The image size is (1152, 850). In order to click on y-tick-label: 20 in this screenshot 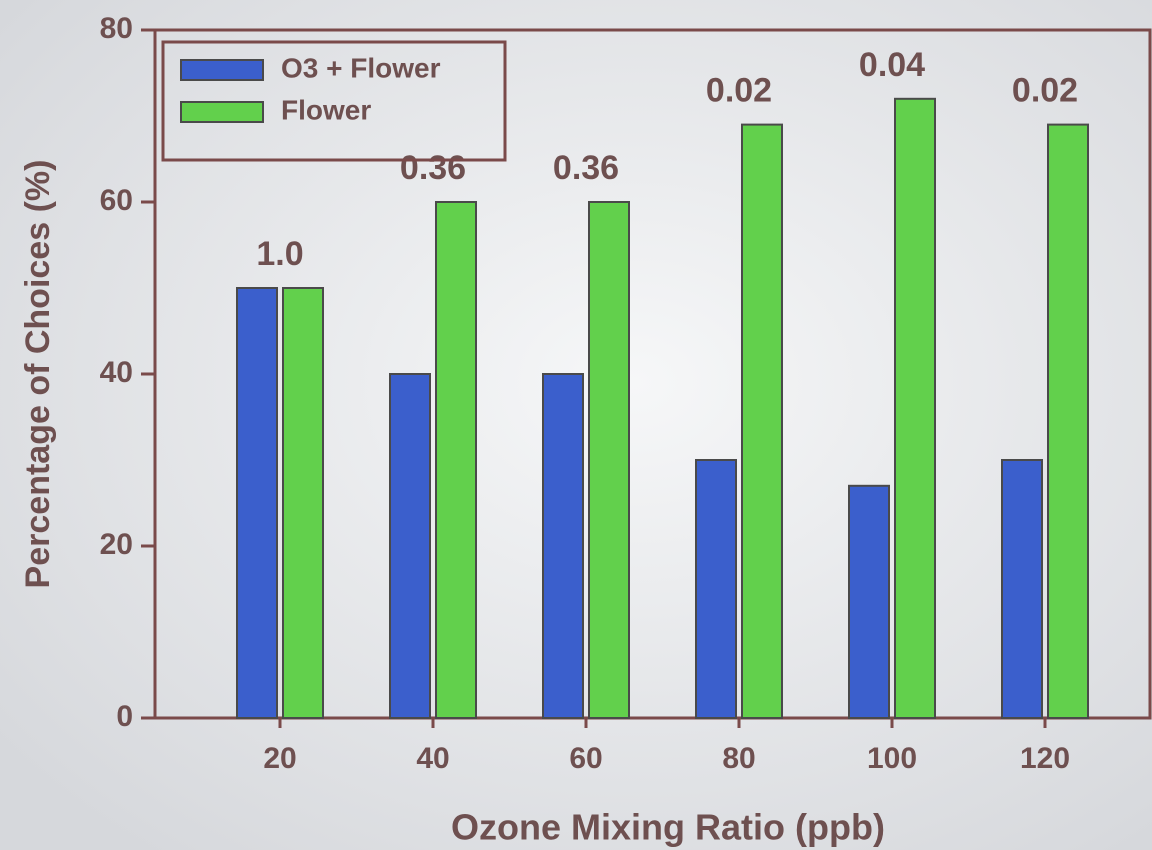, I will do `click(116, 544)`.